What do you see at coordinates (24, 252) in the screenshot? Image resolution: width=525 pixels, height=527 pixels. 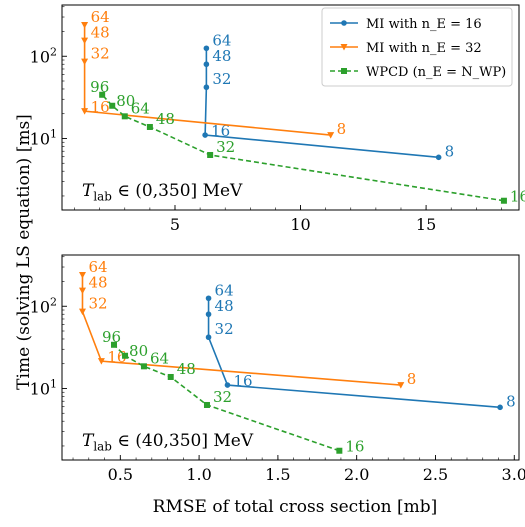 I see `y-axis-label: Time (solving LS equation) [ms]` at bounding box center [24, 252].